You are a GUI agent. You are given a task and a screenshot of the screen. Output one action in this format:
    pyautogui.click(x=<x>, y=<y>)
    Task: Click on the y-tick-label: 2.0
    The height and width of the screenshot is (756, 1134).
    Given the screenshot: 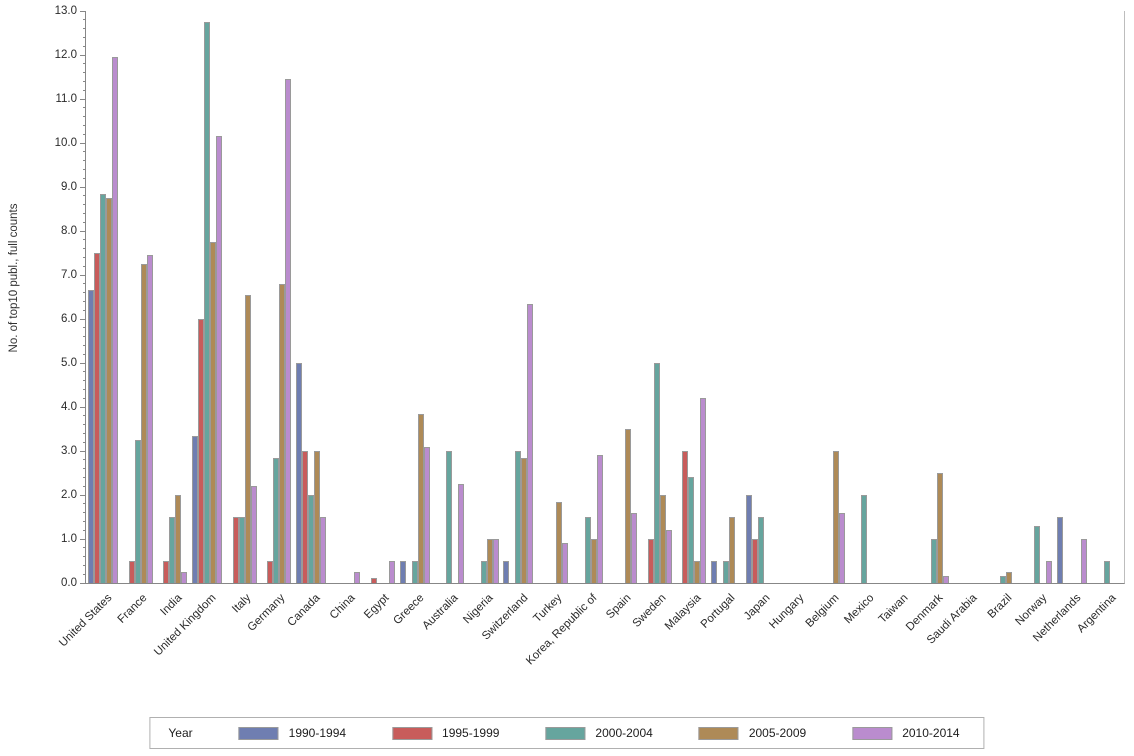 What is the action you would take?
    pyautogui.click(x=69, y=495)
    